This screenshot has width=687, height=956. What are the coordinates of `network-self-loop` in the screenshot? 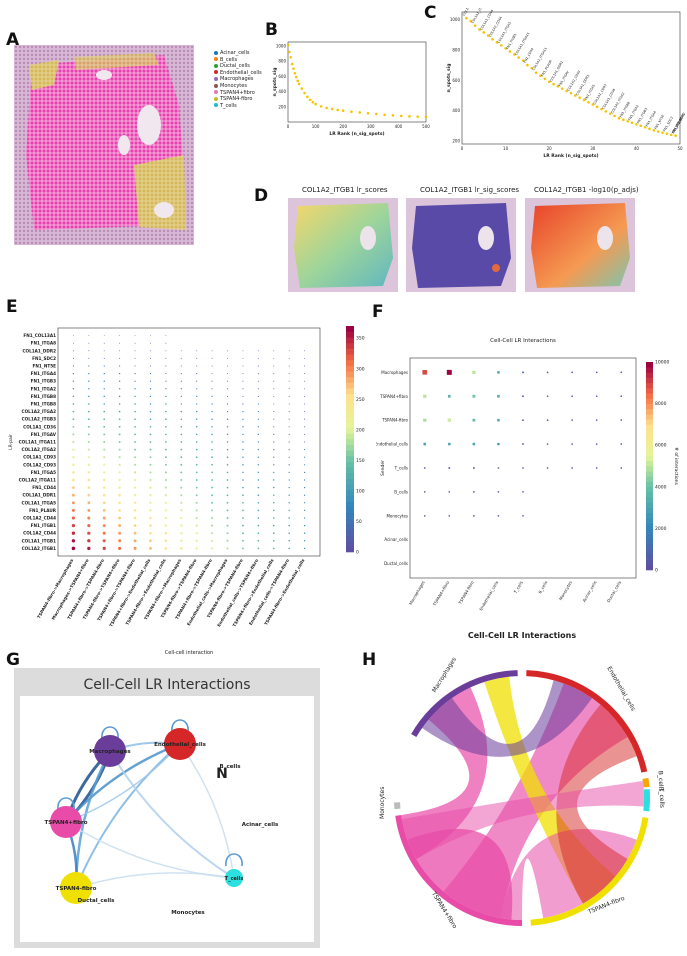 It's located at (234, 860).